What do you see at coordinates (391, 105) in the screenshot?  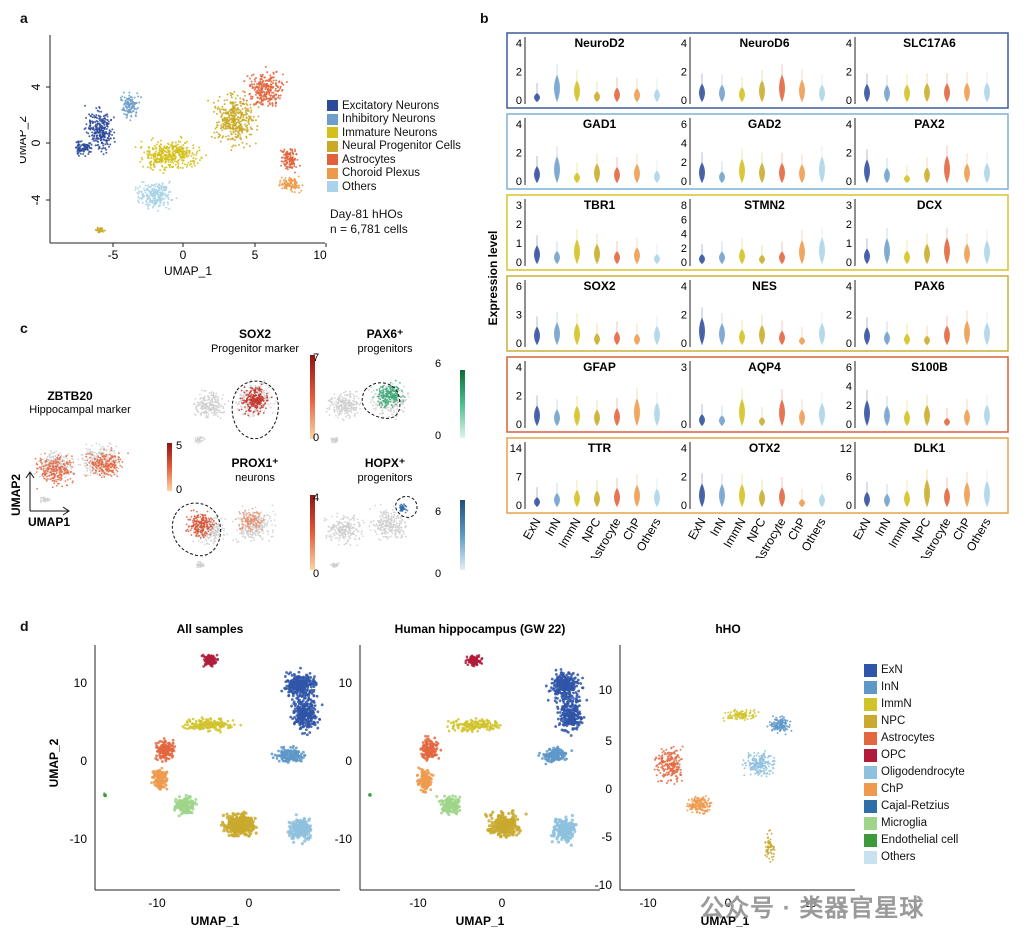 I see `legend-label: Excitatory Neurons` at bounding box center [391, 105].